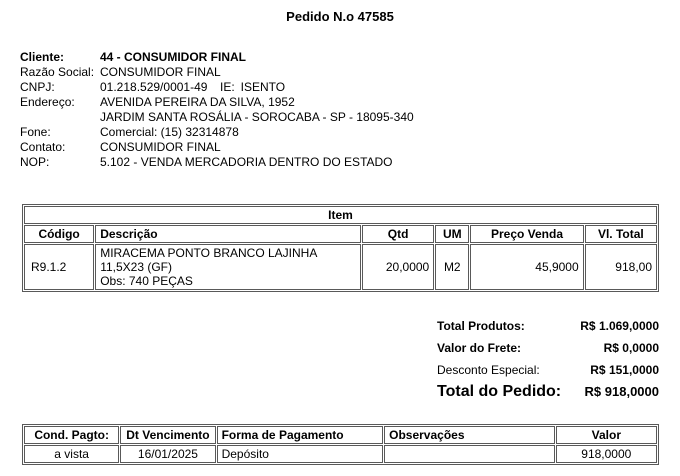  I want to click on endereco-label: Endereço:, so click(47, 102).